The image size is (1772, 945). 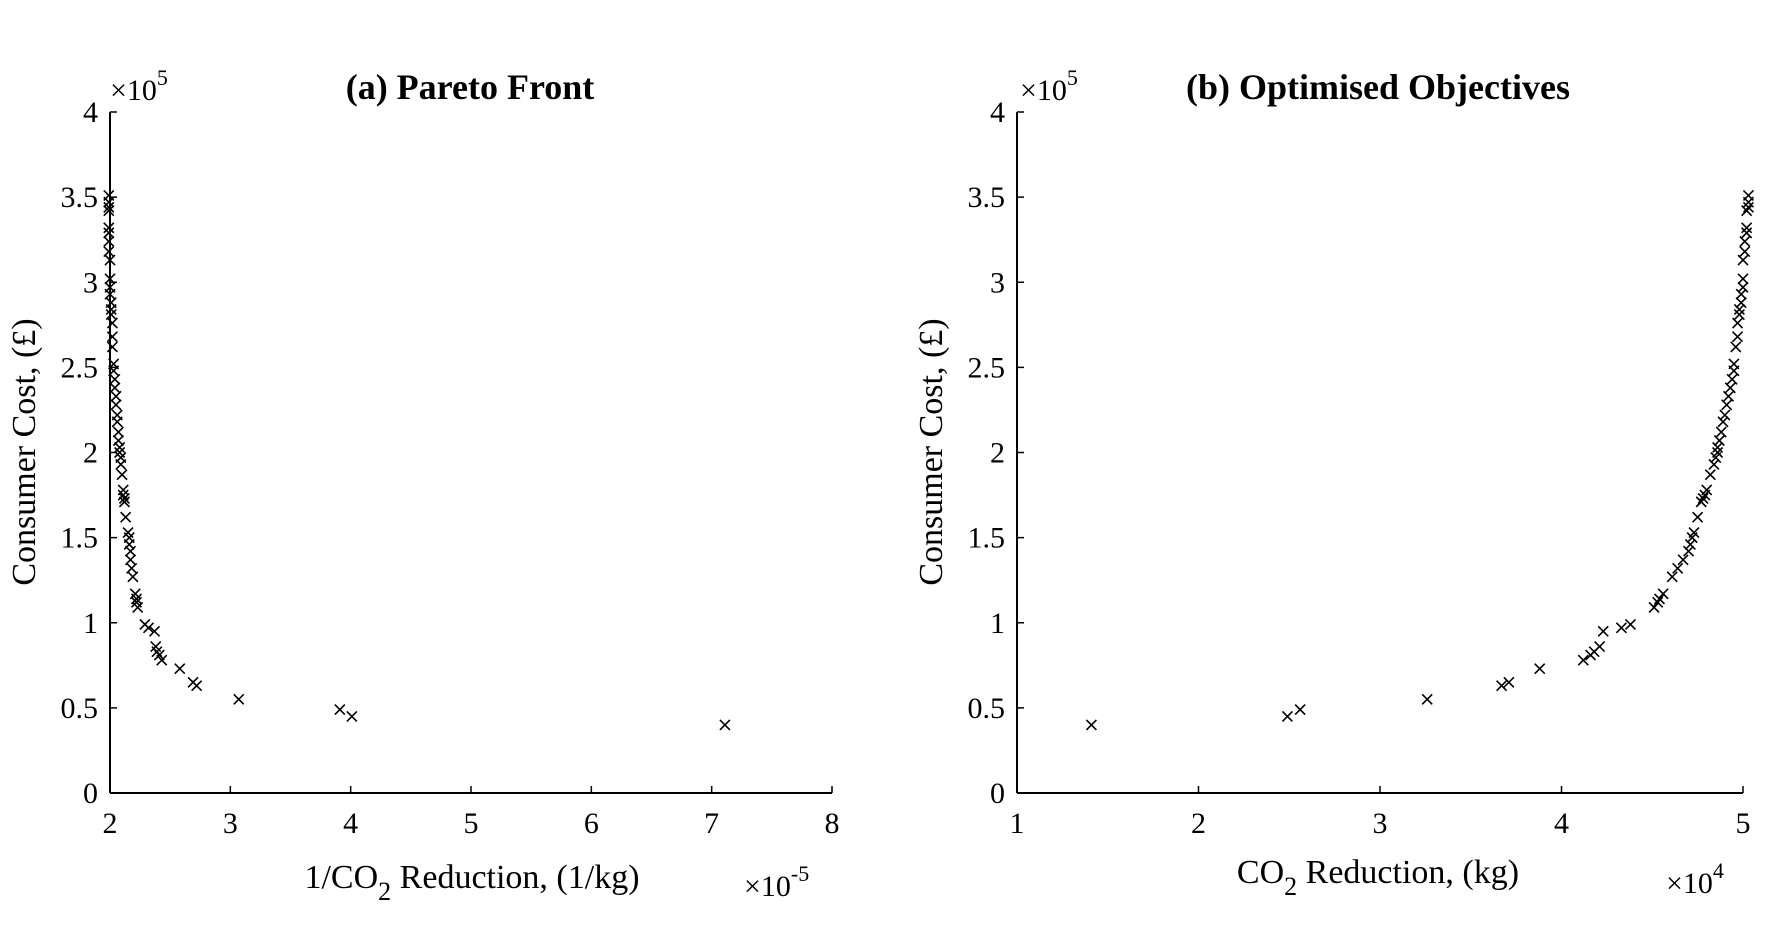 I want to click on panel-b-x-label-sub: 2, so click(x=1290, y=886).